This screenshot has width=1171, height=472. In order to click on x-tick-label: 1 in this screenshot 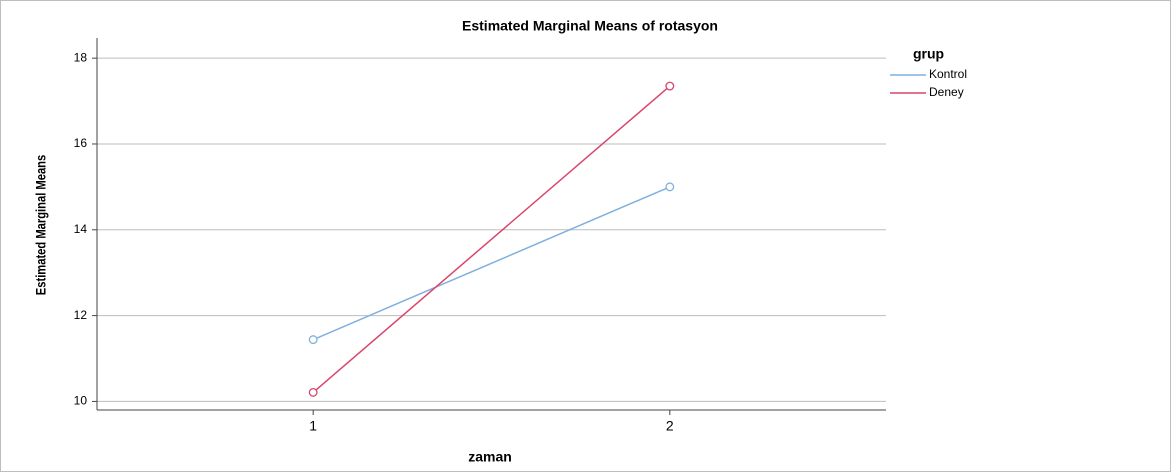, I will do `click(313, 426)`.